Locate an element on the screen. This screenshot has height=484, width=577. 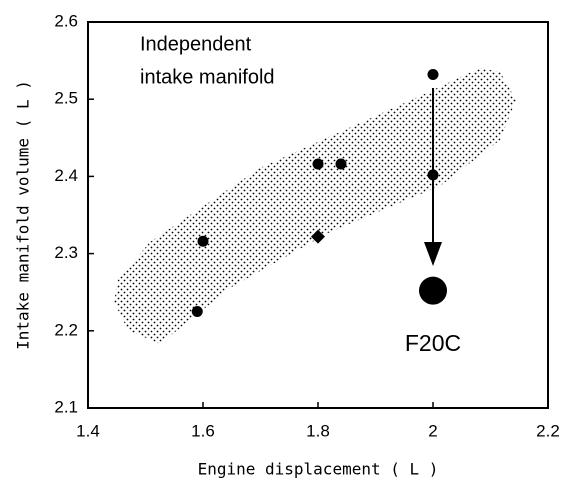
x-tick-label: 1.4 is located at coordinates (88, 430).